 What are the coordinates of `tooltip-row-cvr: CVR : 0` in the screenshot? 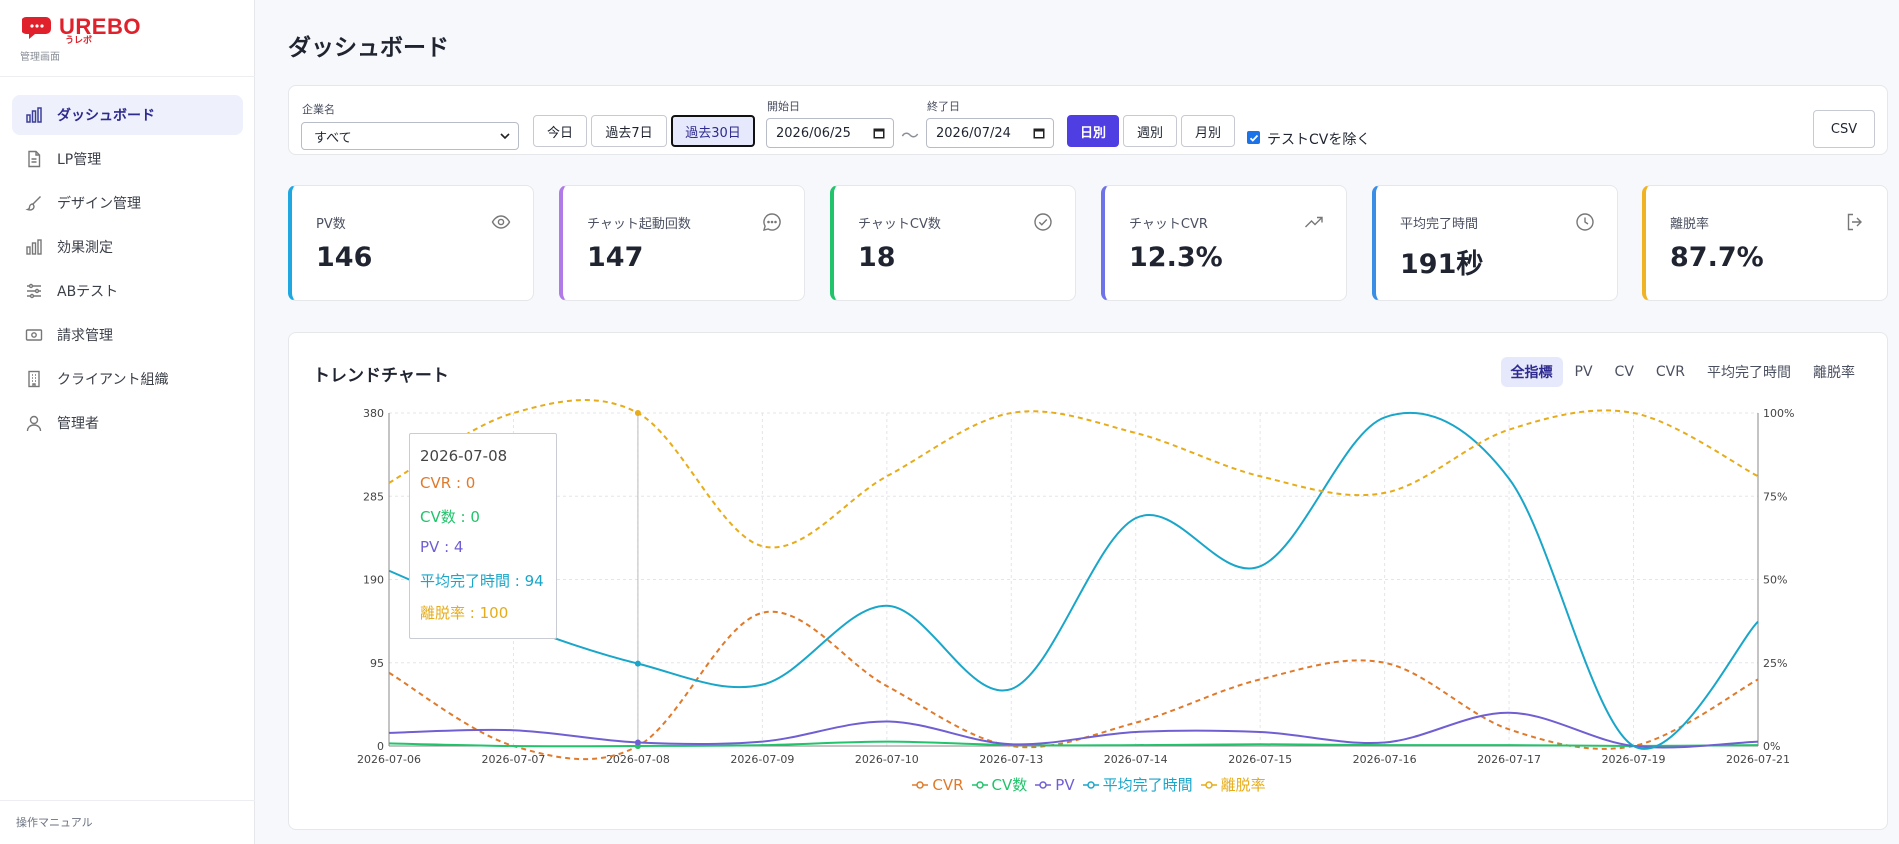 It's located at (448, 483).